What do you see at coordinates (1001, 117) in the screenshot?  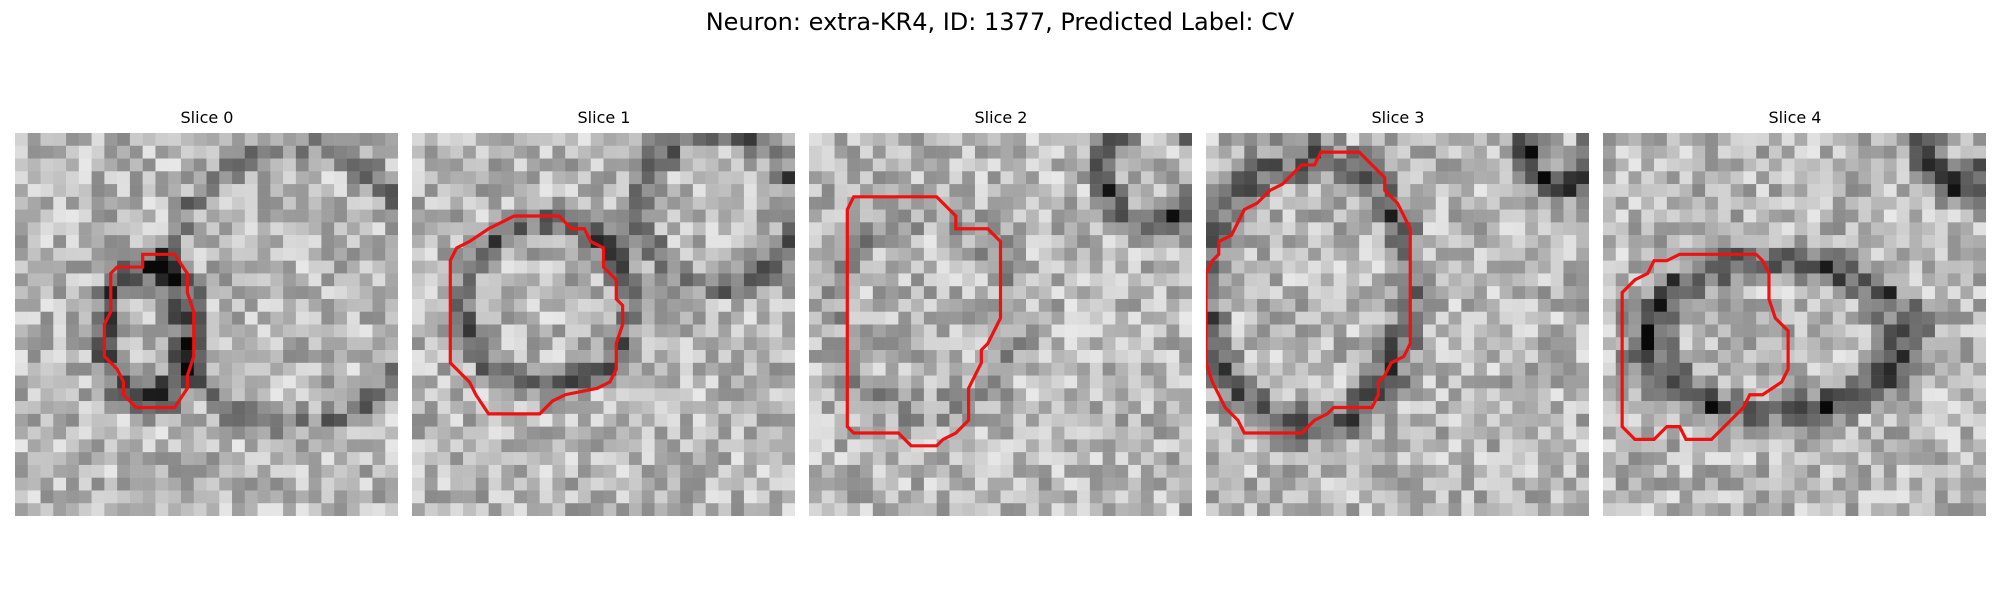 I see `slice-title: Slice 2` at bounding box center [1001, 117].